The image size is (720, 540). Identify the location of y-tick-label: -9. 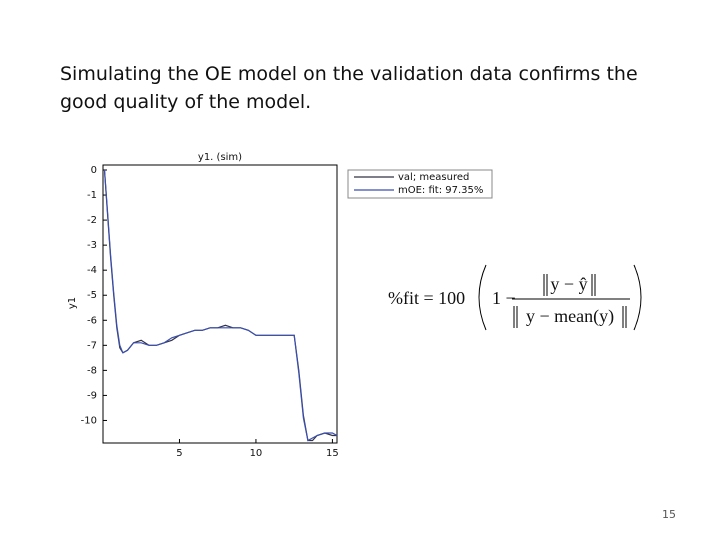
(92, 395).